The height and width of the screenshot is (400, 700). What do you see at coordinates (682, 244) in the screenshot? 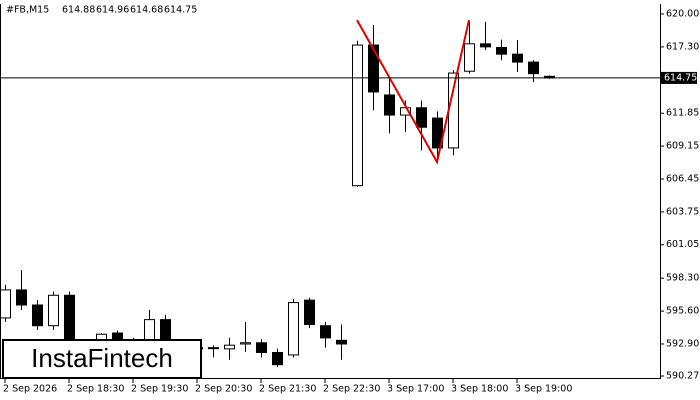
I see `y-tick-label: 601.05` at bounding box center [682, 244].